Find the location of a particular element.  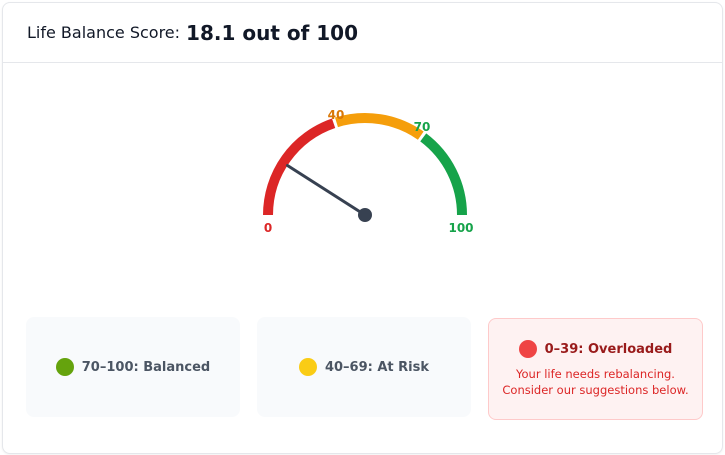

score-gauge: 0 40 70 100 is located at coordinates (368, 171).